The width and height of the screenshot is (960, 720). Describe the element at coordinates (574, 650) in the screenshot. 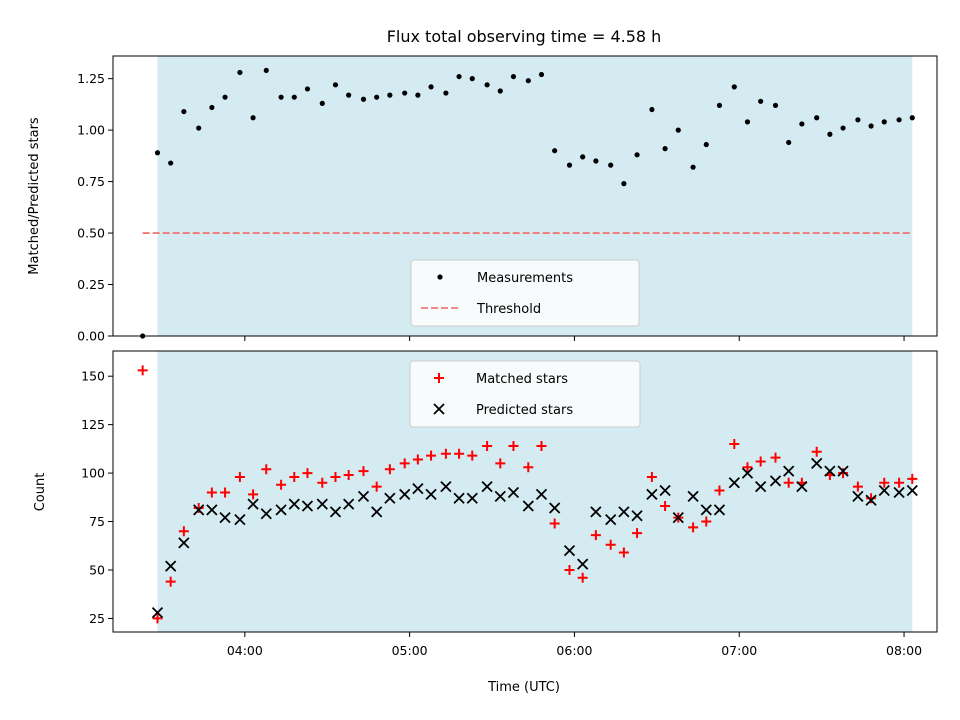

I see `x-tick-label: 06:00` at that location.